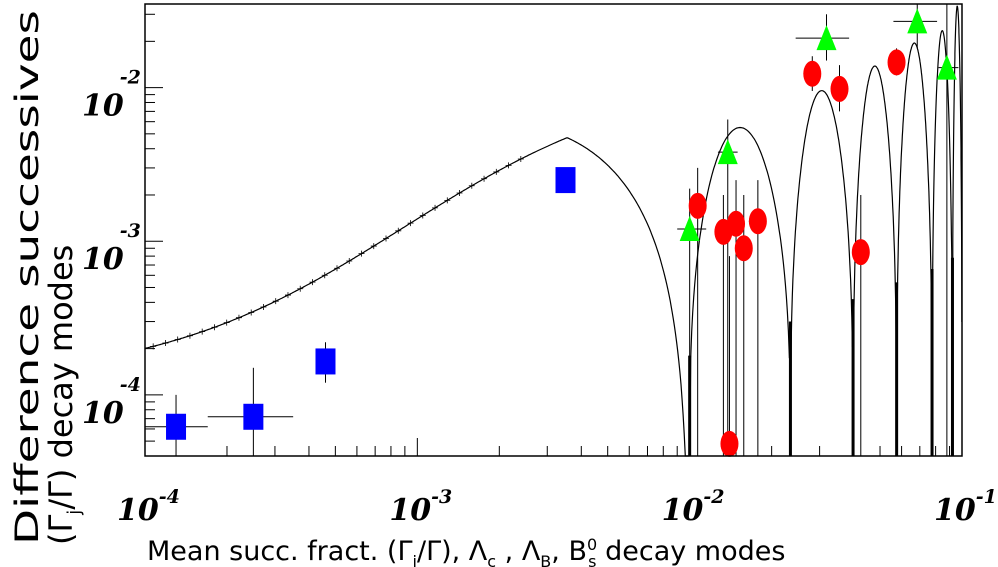 This screenshot has width=998, height=567. What do you see at coordinates (111, 402) in the screenshot?
I see `y-tick-label: 10⁻⁴` at bounding box center [111, 402].